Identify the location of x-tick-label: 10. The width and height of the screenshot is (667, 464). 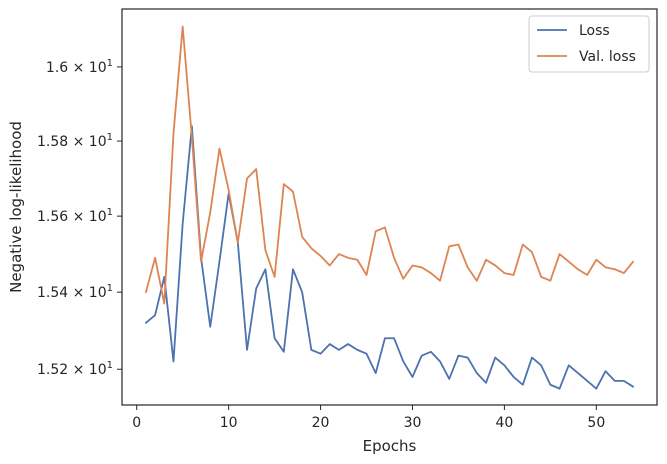
(229, 423).